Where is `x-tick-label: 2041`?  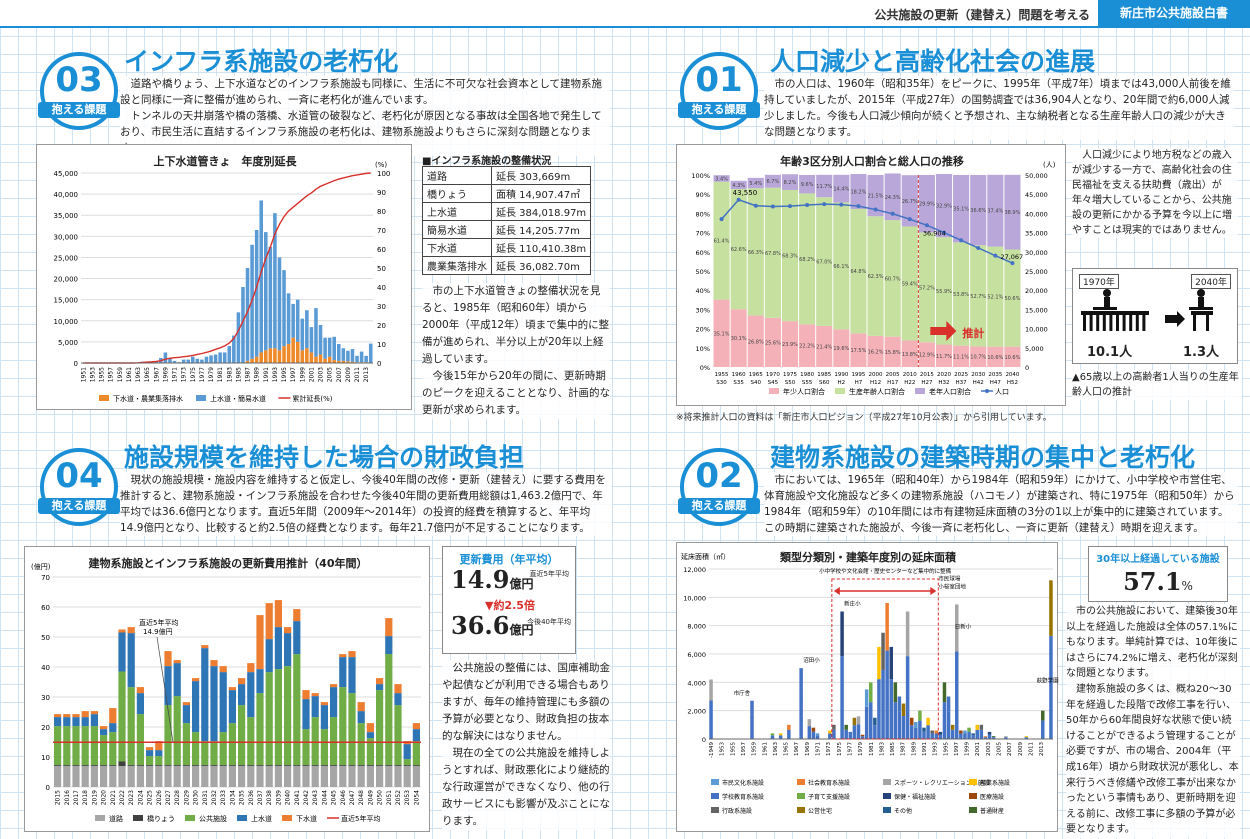
x-tick-label: 2041 is located at coordinates (297, 797).